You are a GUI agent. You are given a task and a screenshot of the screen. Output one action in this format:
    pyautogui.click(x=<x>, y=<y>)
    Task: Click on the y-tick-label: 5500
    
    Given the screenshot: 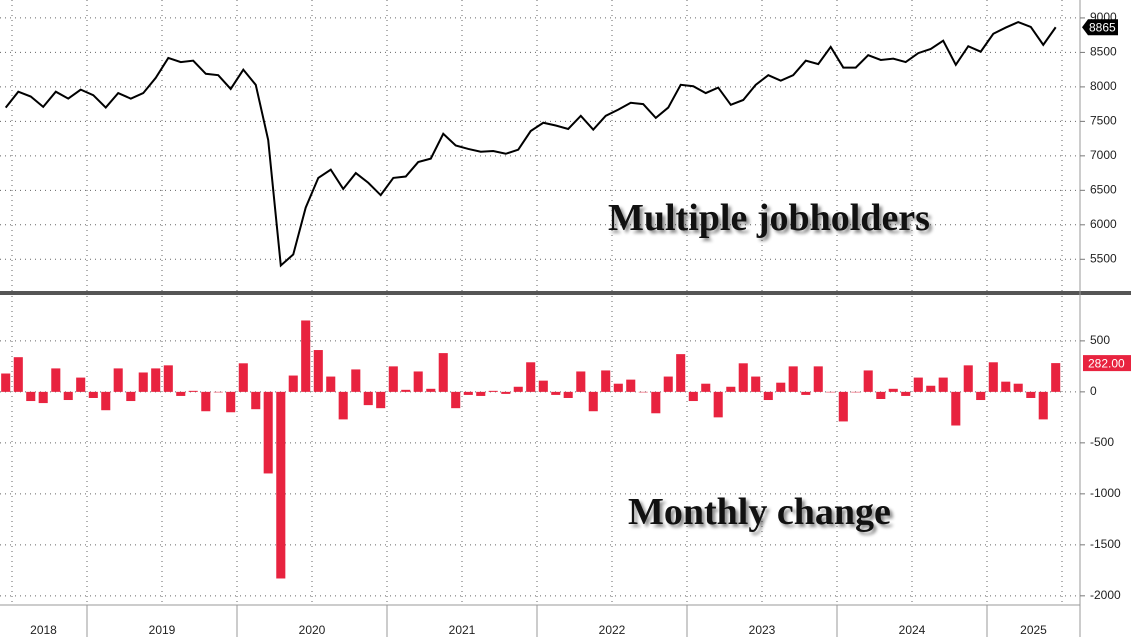 What is the action you would take?
    pyautogui.click(x=1103, y=258)
    